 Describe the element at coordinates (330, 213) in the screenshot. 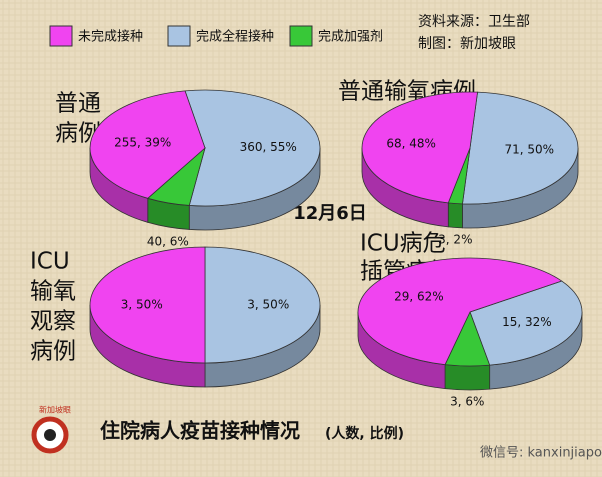

I see `date: 12月6日` at that location.